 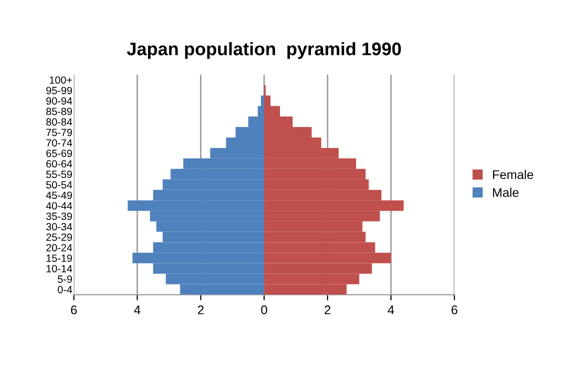 What do you see at coordinates (59, 143) in the screenshot?
I see `y-tick-label: 70-74` at bounding box center [59, 143].